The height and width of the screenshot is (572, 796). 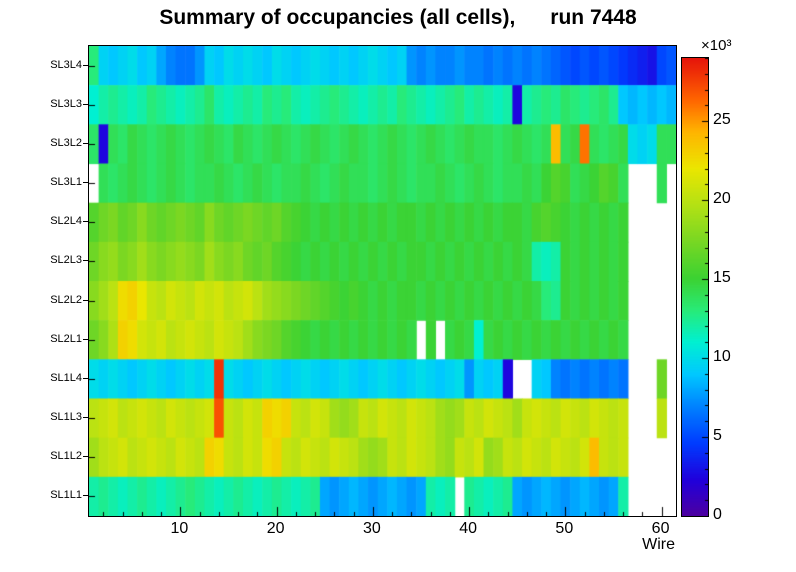 I want to click on y-axis-label: SL3L3, so click(x=66, y=103).